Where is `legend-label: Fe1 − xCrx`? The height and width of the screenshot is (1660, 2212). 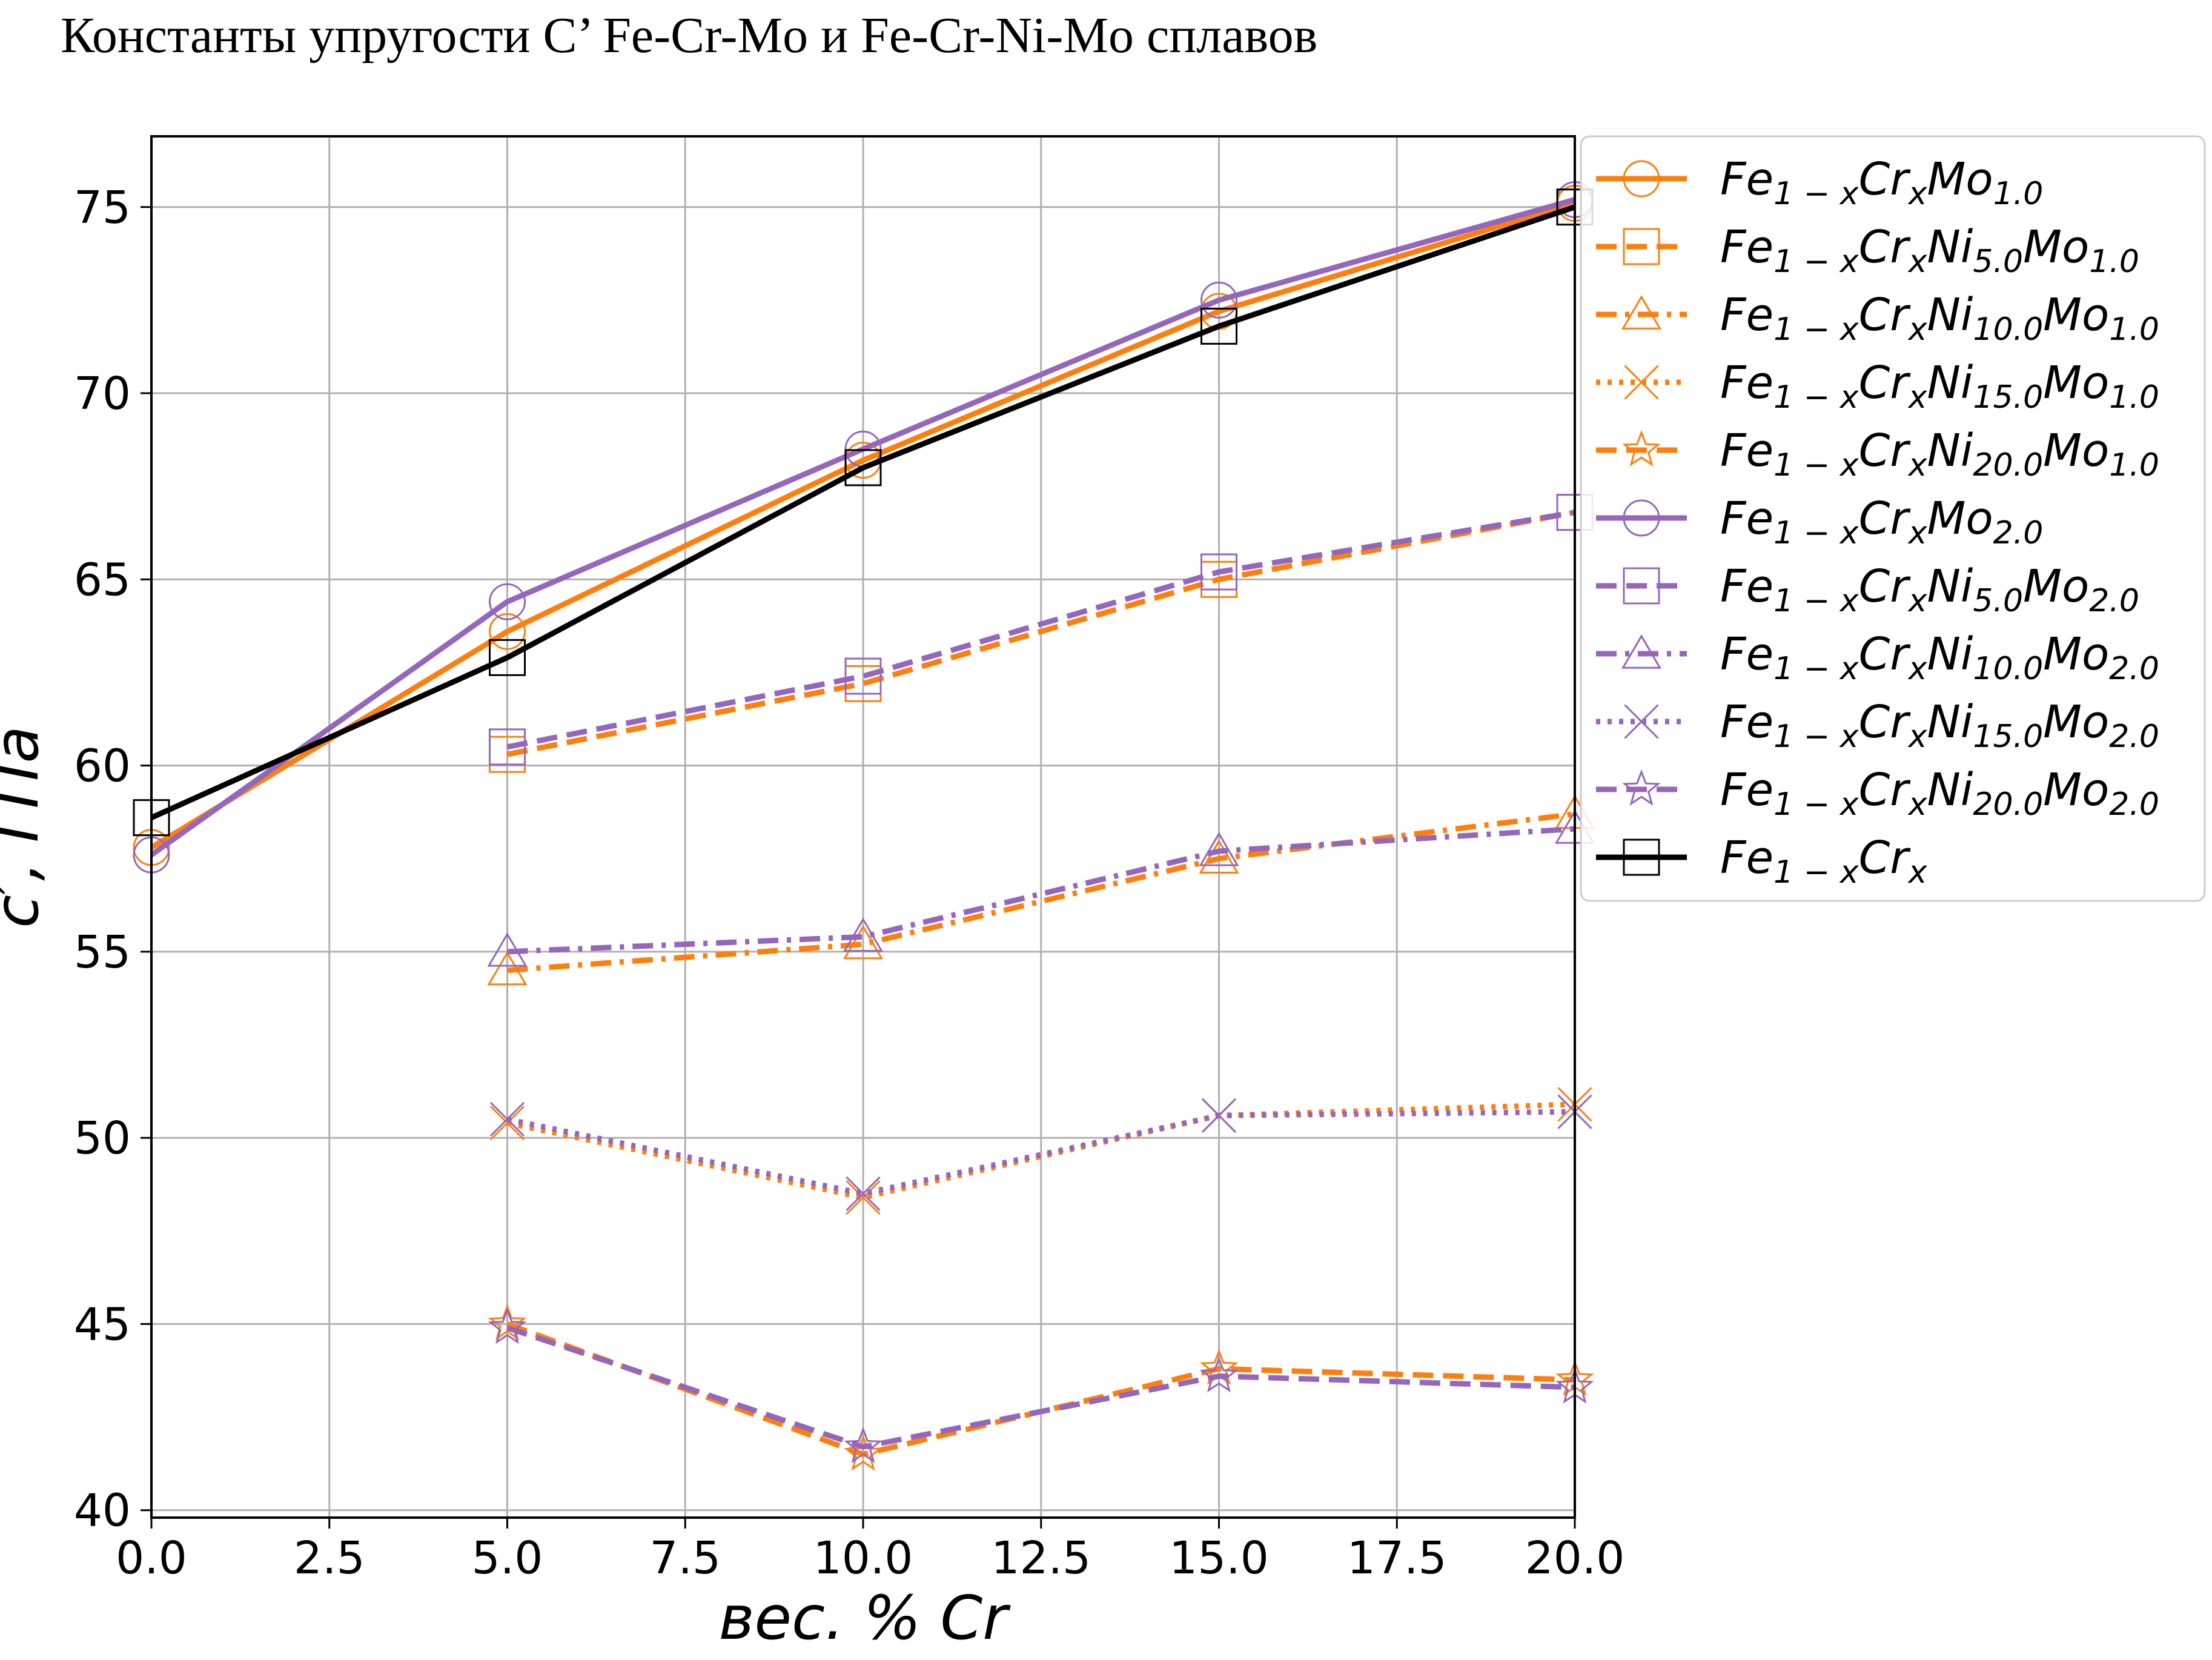 legend-label: Fe1 − xCrx is located at coordinates (1824, 861).